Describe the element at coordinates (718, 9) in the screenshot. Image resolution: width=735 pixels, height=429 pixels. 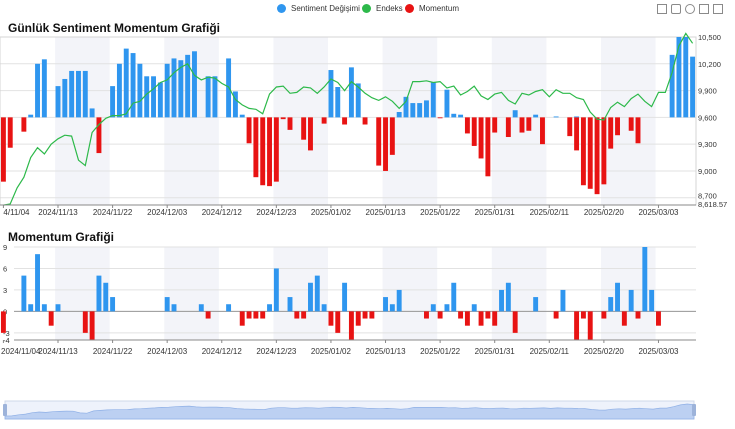
I see `save-image-icon` at that location.